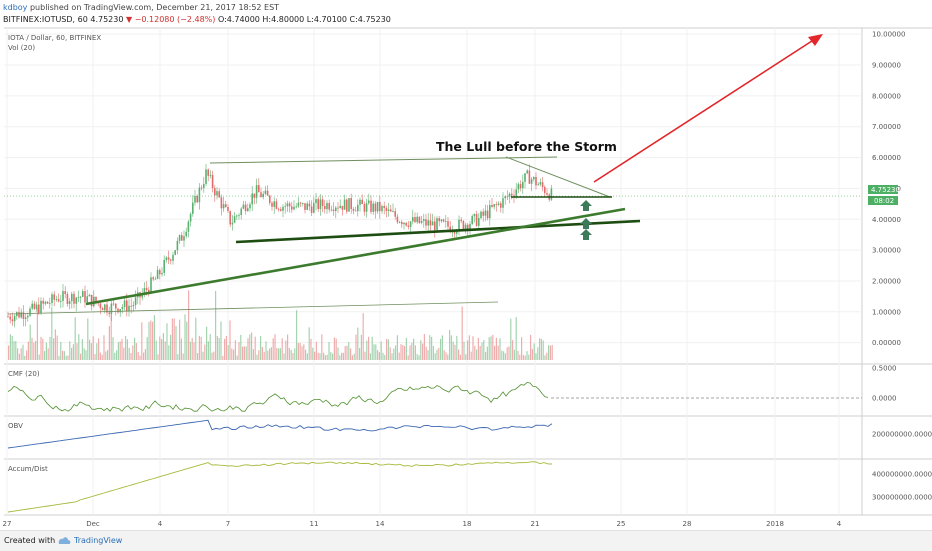 This screenshot has height=551, width=932. What do you see at coordinates (902, 498) in the screenshot?
I see `indicator-tick-label: 300000000.0000` at bounding box center [902, 498].